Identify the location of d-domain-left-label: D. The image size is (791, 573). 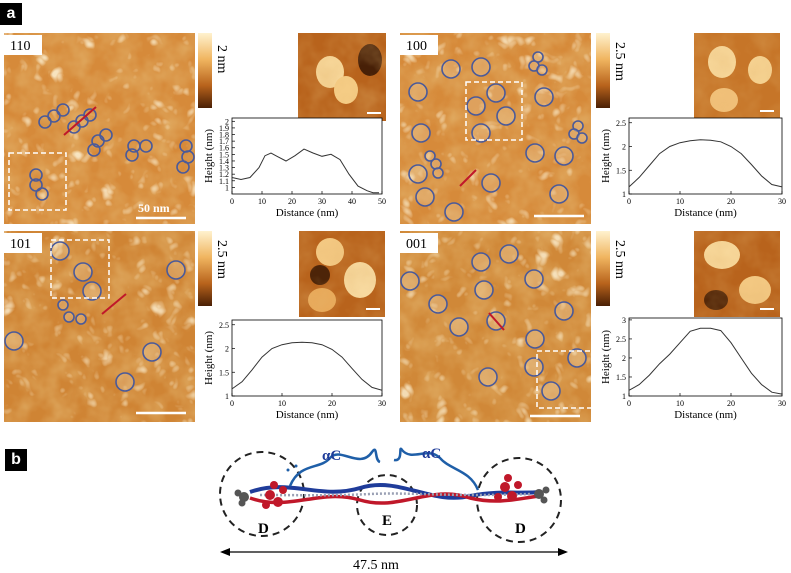
(263, 529).